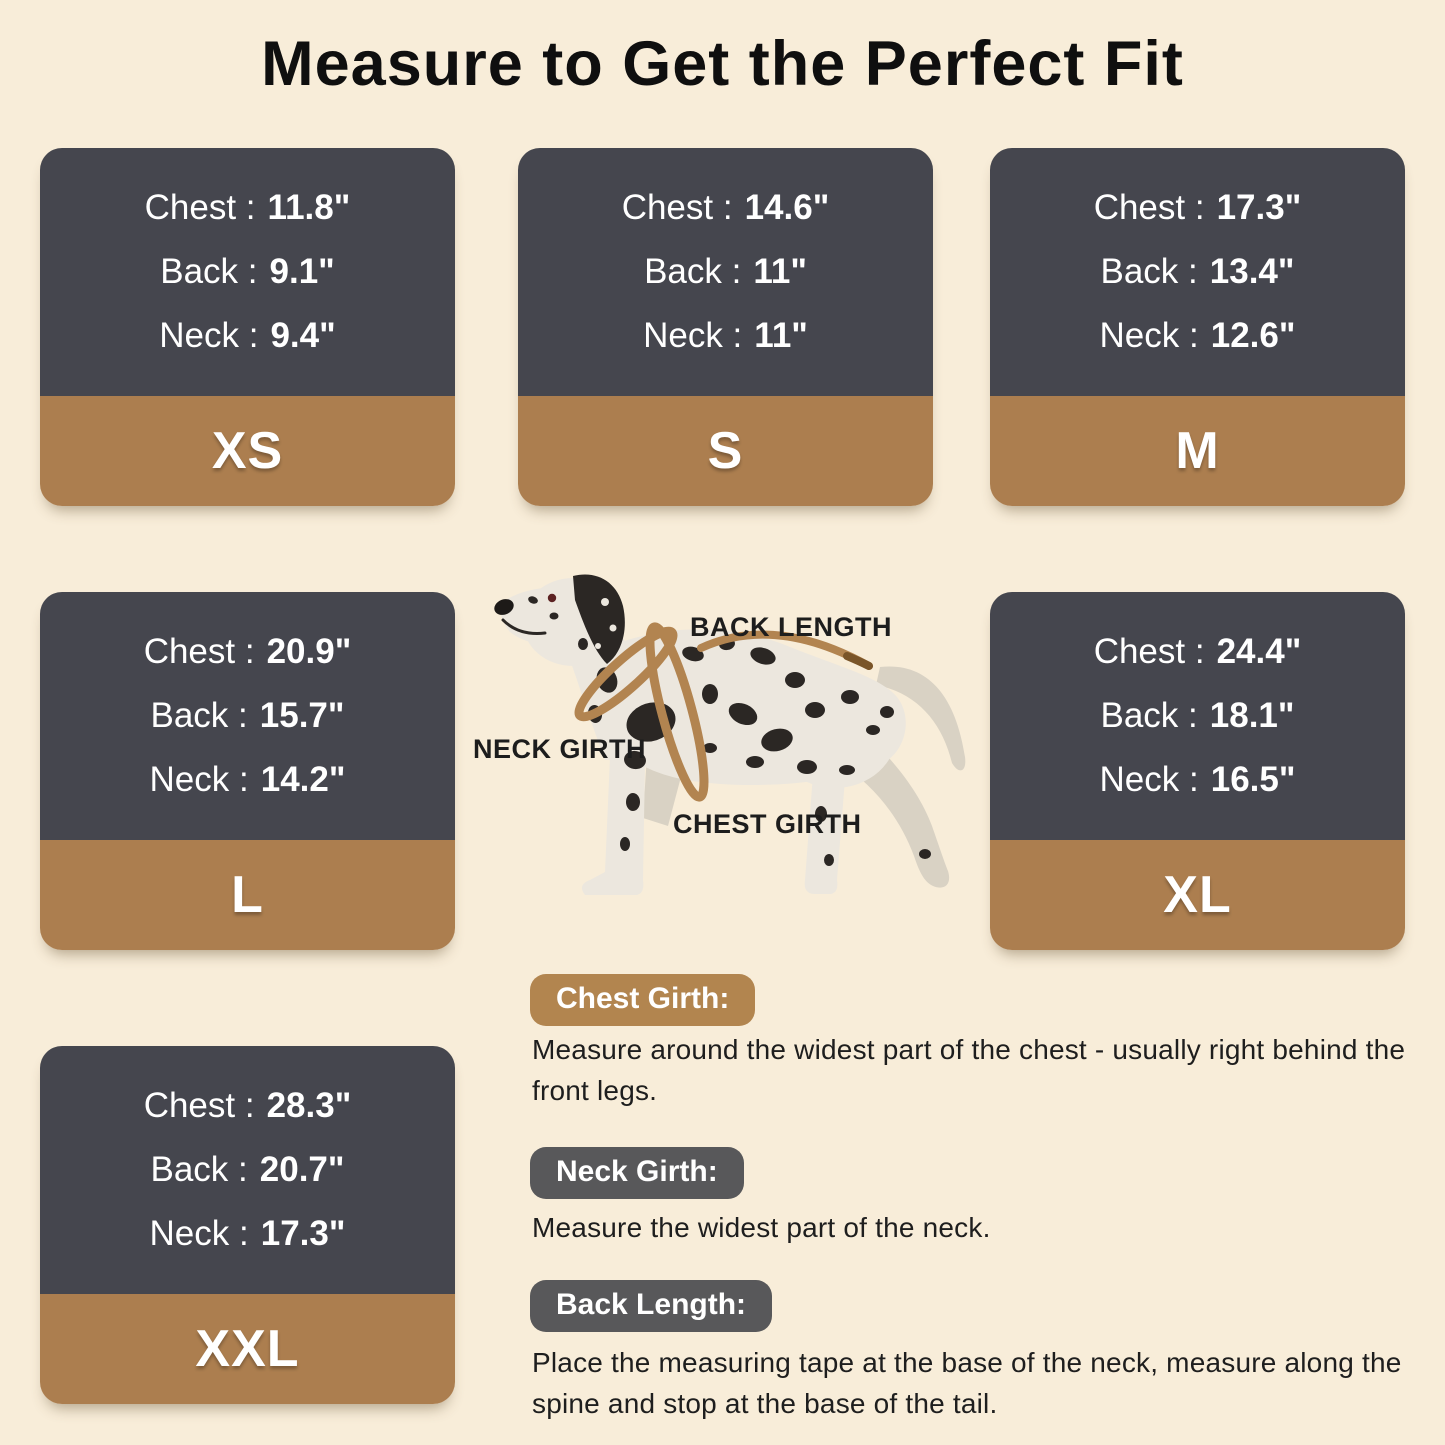 The image size is (1445, 1445). What do you see at coordinates (247, 1233) in the screenshot?
I see `neck-measurement: Neck :17.3"` at bounding box center [247, 1233].